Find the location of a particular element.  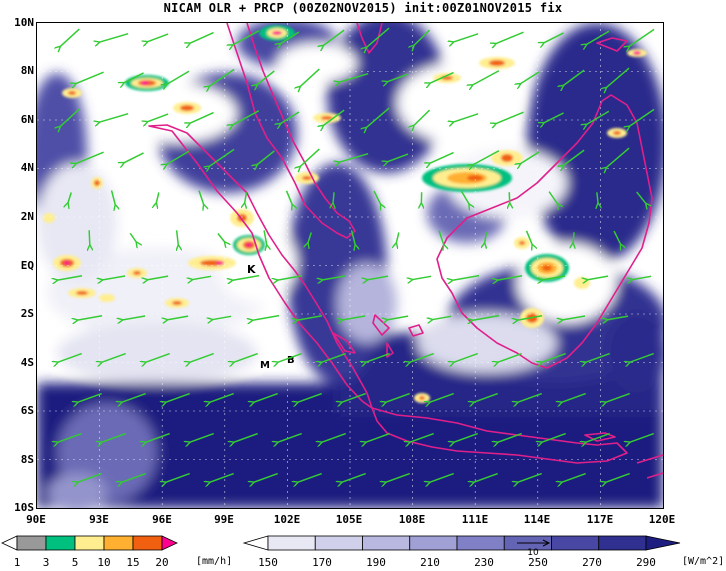

lon-label-120e: 120E is located at coordinates (662, 519).